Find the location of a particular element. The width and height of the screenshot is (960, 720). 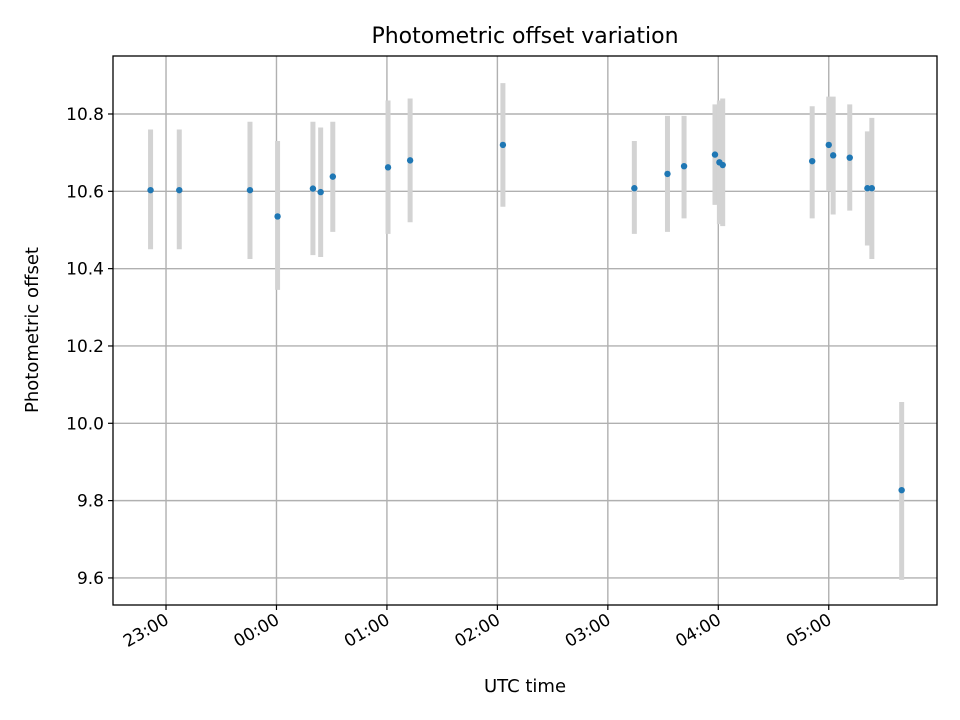

chart-title: Photometric offset variation is located at coordinates (524, 36).